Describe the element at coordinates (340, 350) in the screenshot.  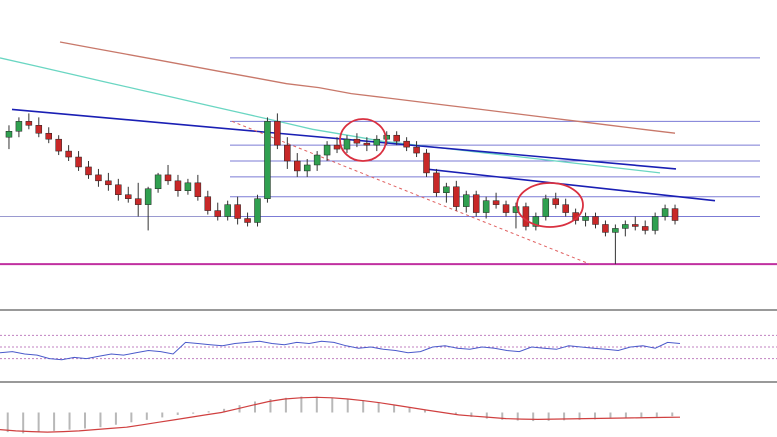
I see `rsi-line` at that location.